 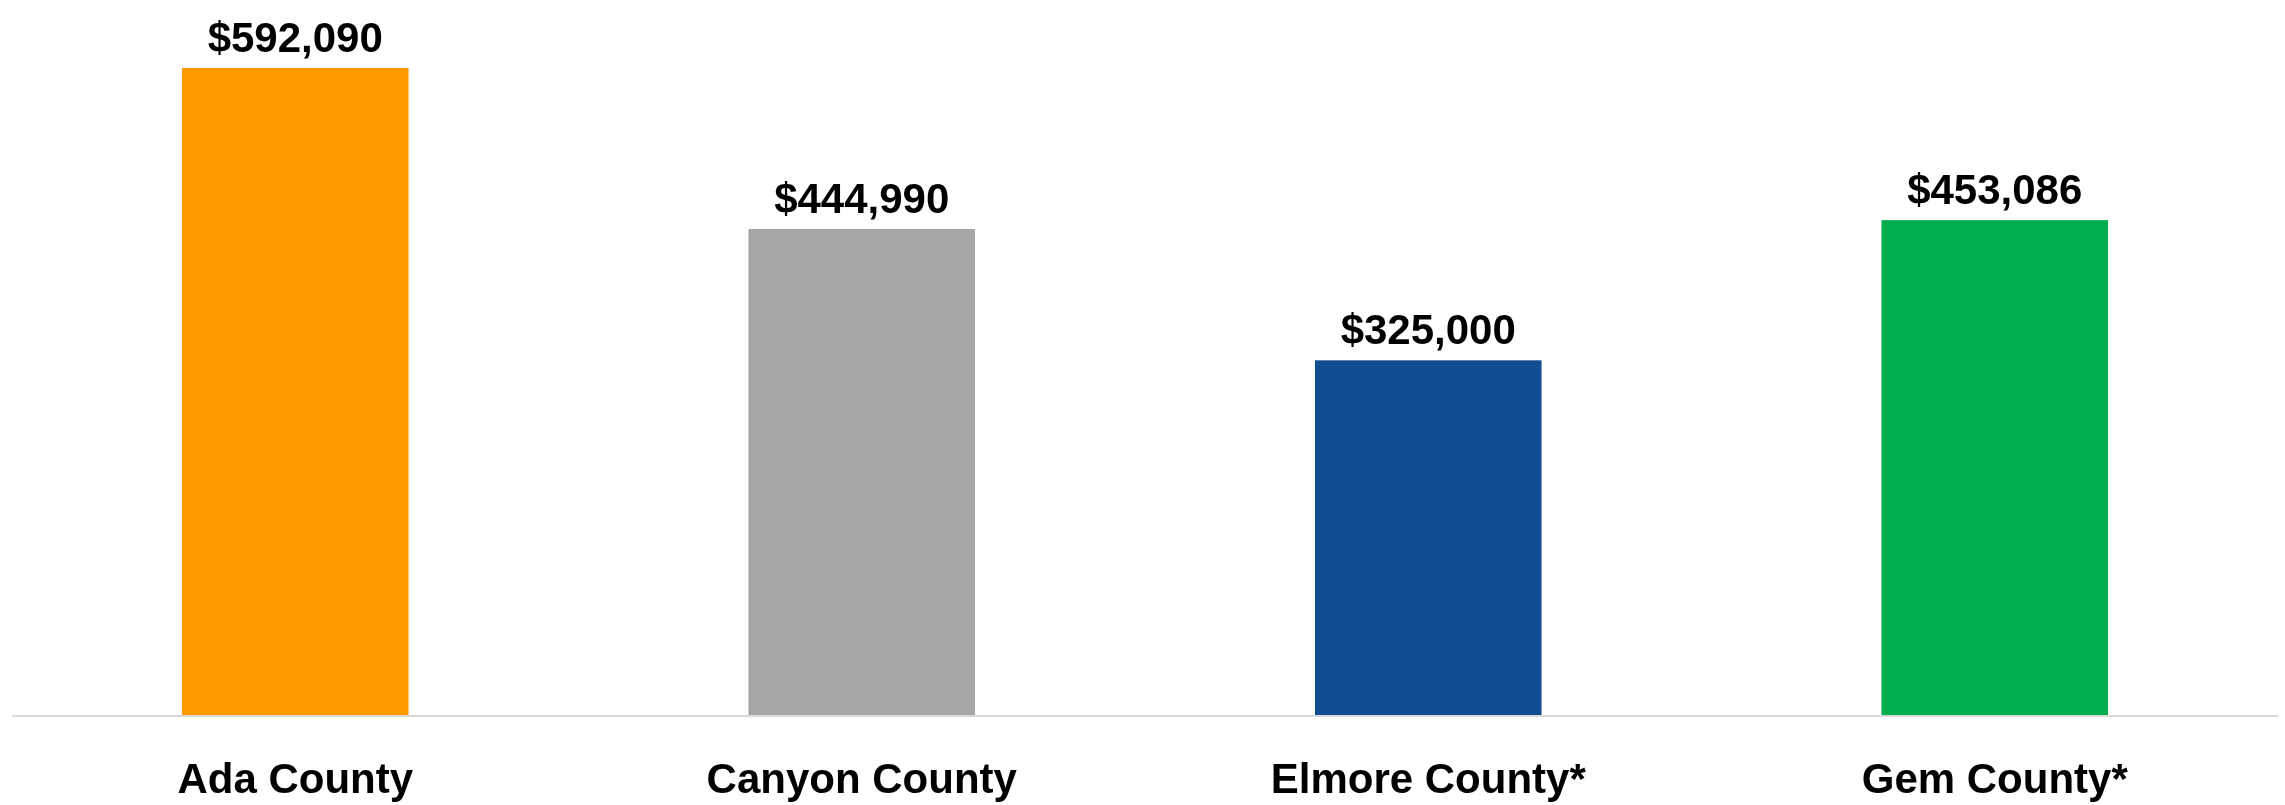 I want to click on x-tick-label: Ada County, so click(x=295, y=778).